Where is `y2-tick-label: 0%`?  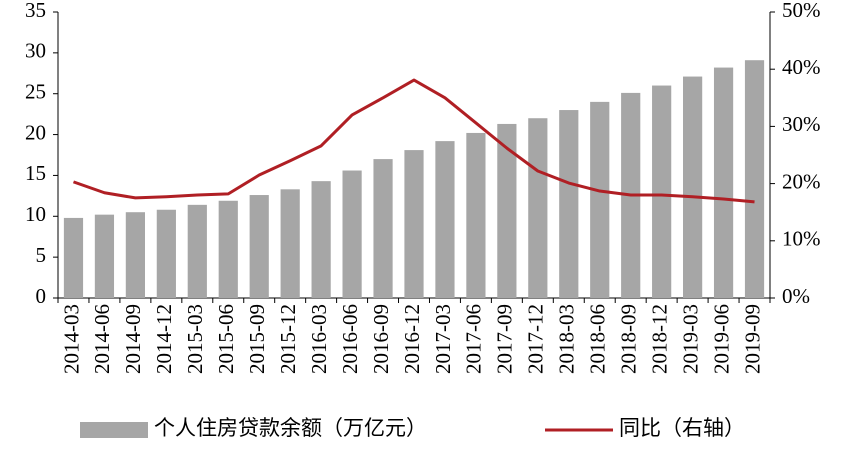
y2-tick-label: 0% is located at coordinates (796, 296).